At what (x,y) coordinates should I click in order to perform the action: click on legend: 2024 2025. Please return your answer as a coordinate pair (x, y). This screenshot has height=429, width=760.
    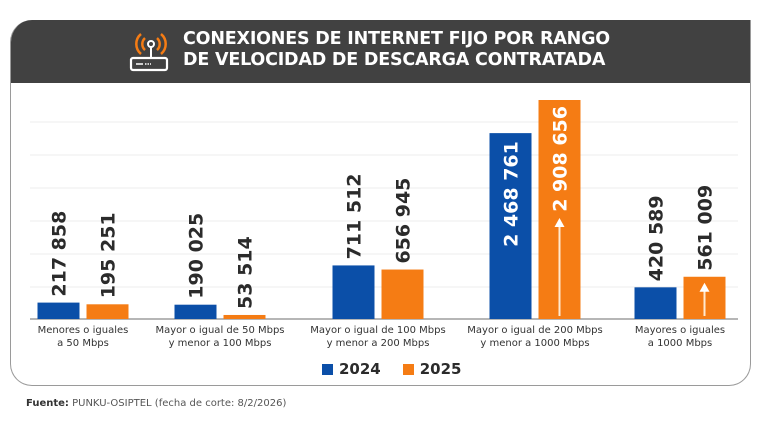
    Looking at the image, I should click on (392, 369).